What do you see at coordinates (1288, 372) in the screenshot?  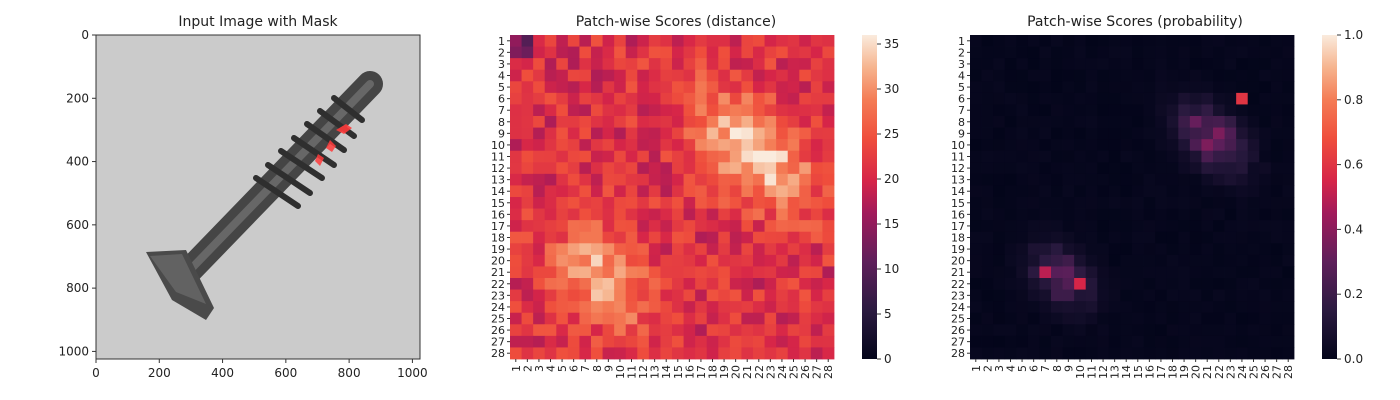 I see `heatmap-xtick-label: 28` at bounding box center [1288, 372].